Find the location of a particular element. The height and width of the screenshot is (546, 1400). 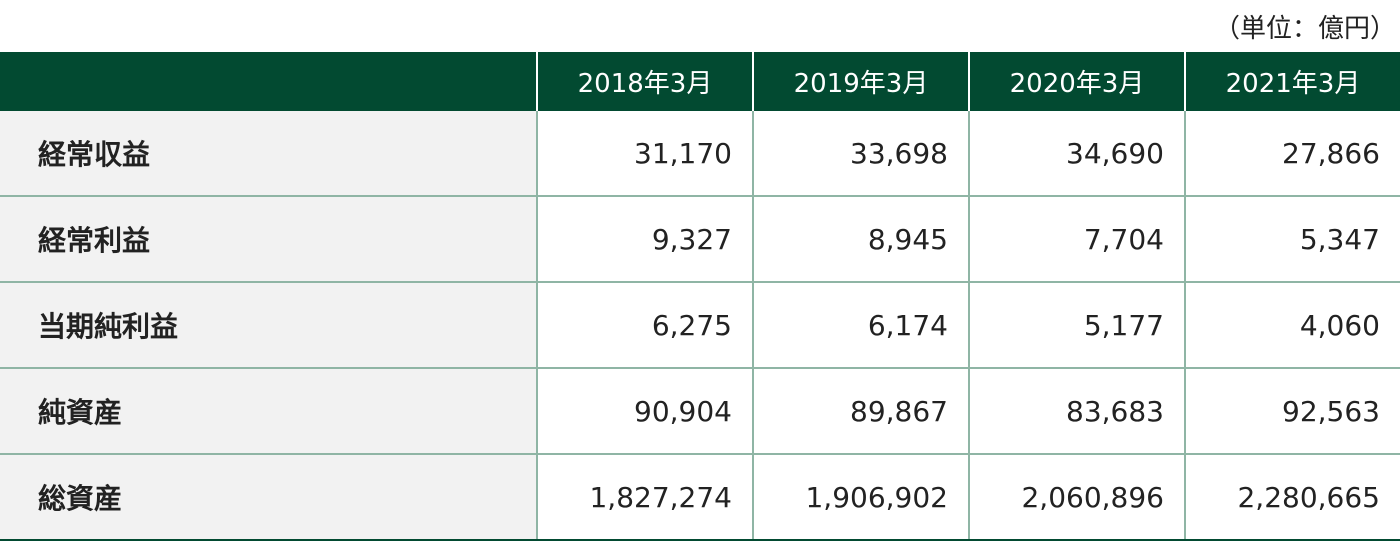

header-year-2018: 2018年3月 is located at coordinates (644, 81).